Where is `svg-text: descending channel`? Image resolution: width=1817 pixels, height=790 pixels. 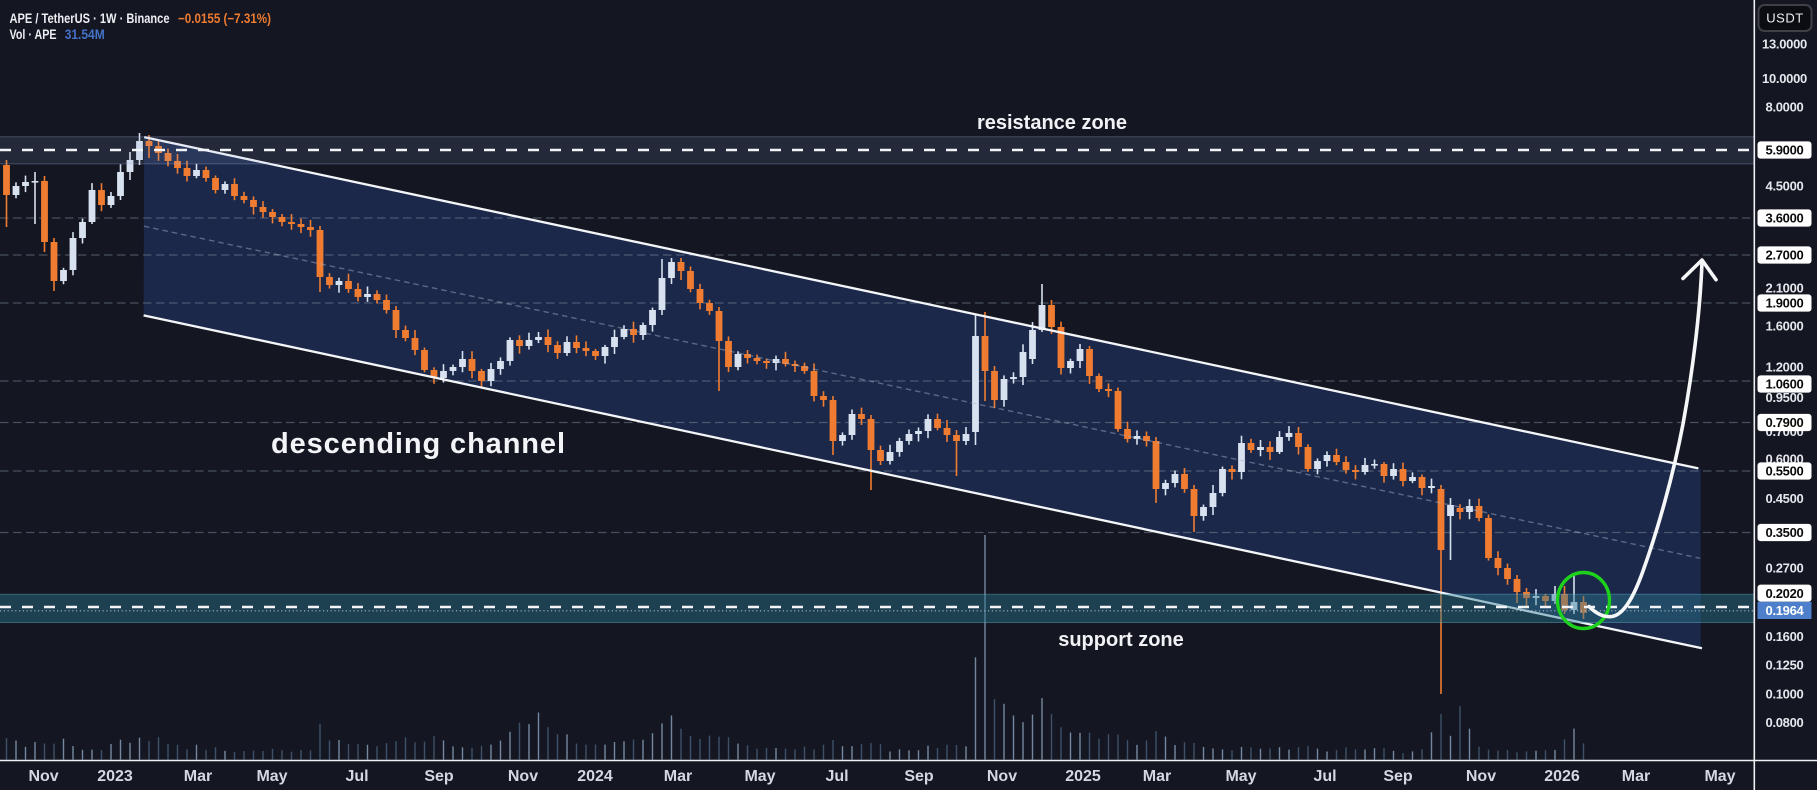
svg-text: descending channel is located at coordinates (418, 444).